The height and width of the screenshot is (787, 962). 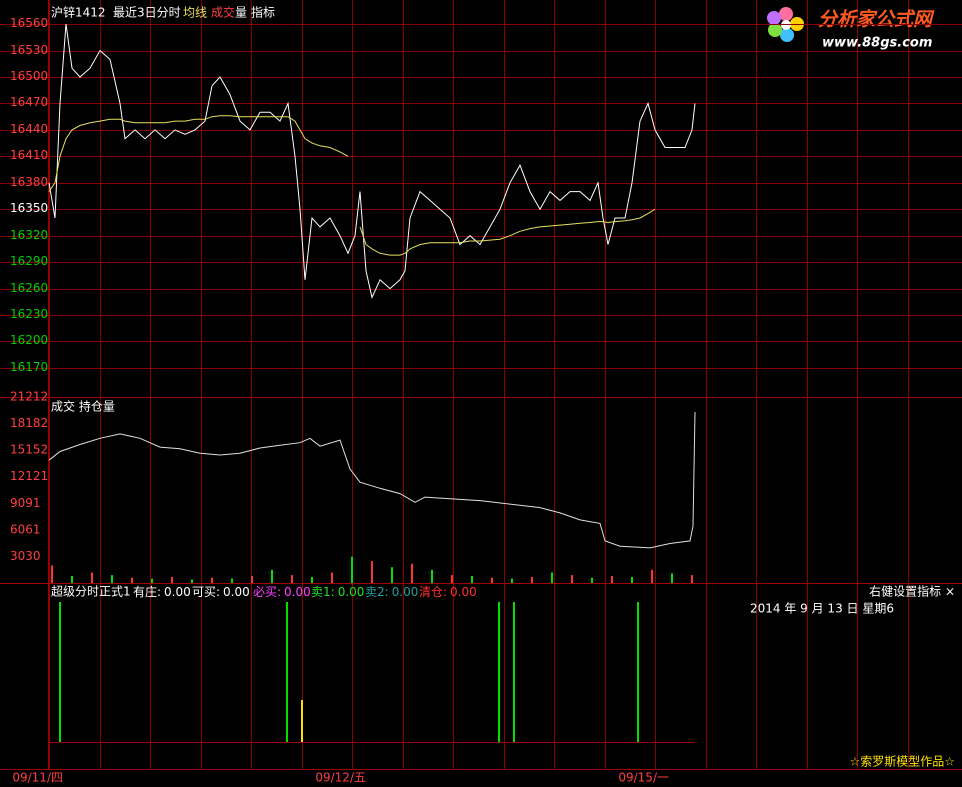 What do you see at coordinates (29, 155) in the screenshot?
I see `y-tick-label: 16410` at bounding box center [29, 155].